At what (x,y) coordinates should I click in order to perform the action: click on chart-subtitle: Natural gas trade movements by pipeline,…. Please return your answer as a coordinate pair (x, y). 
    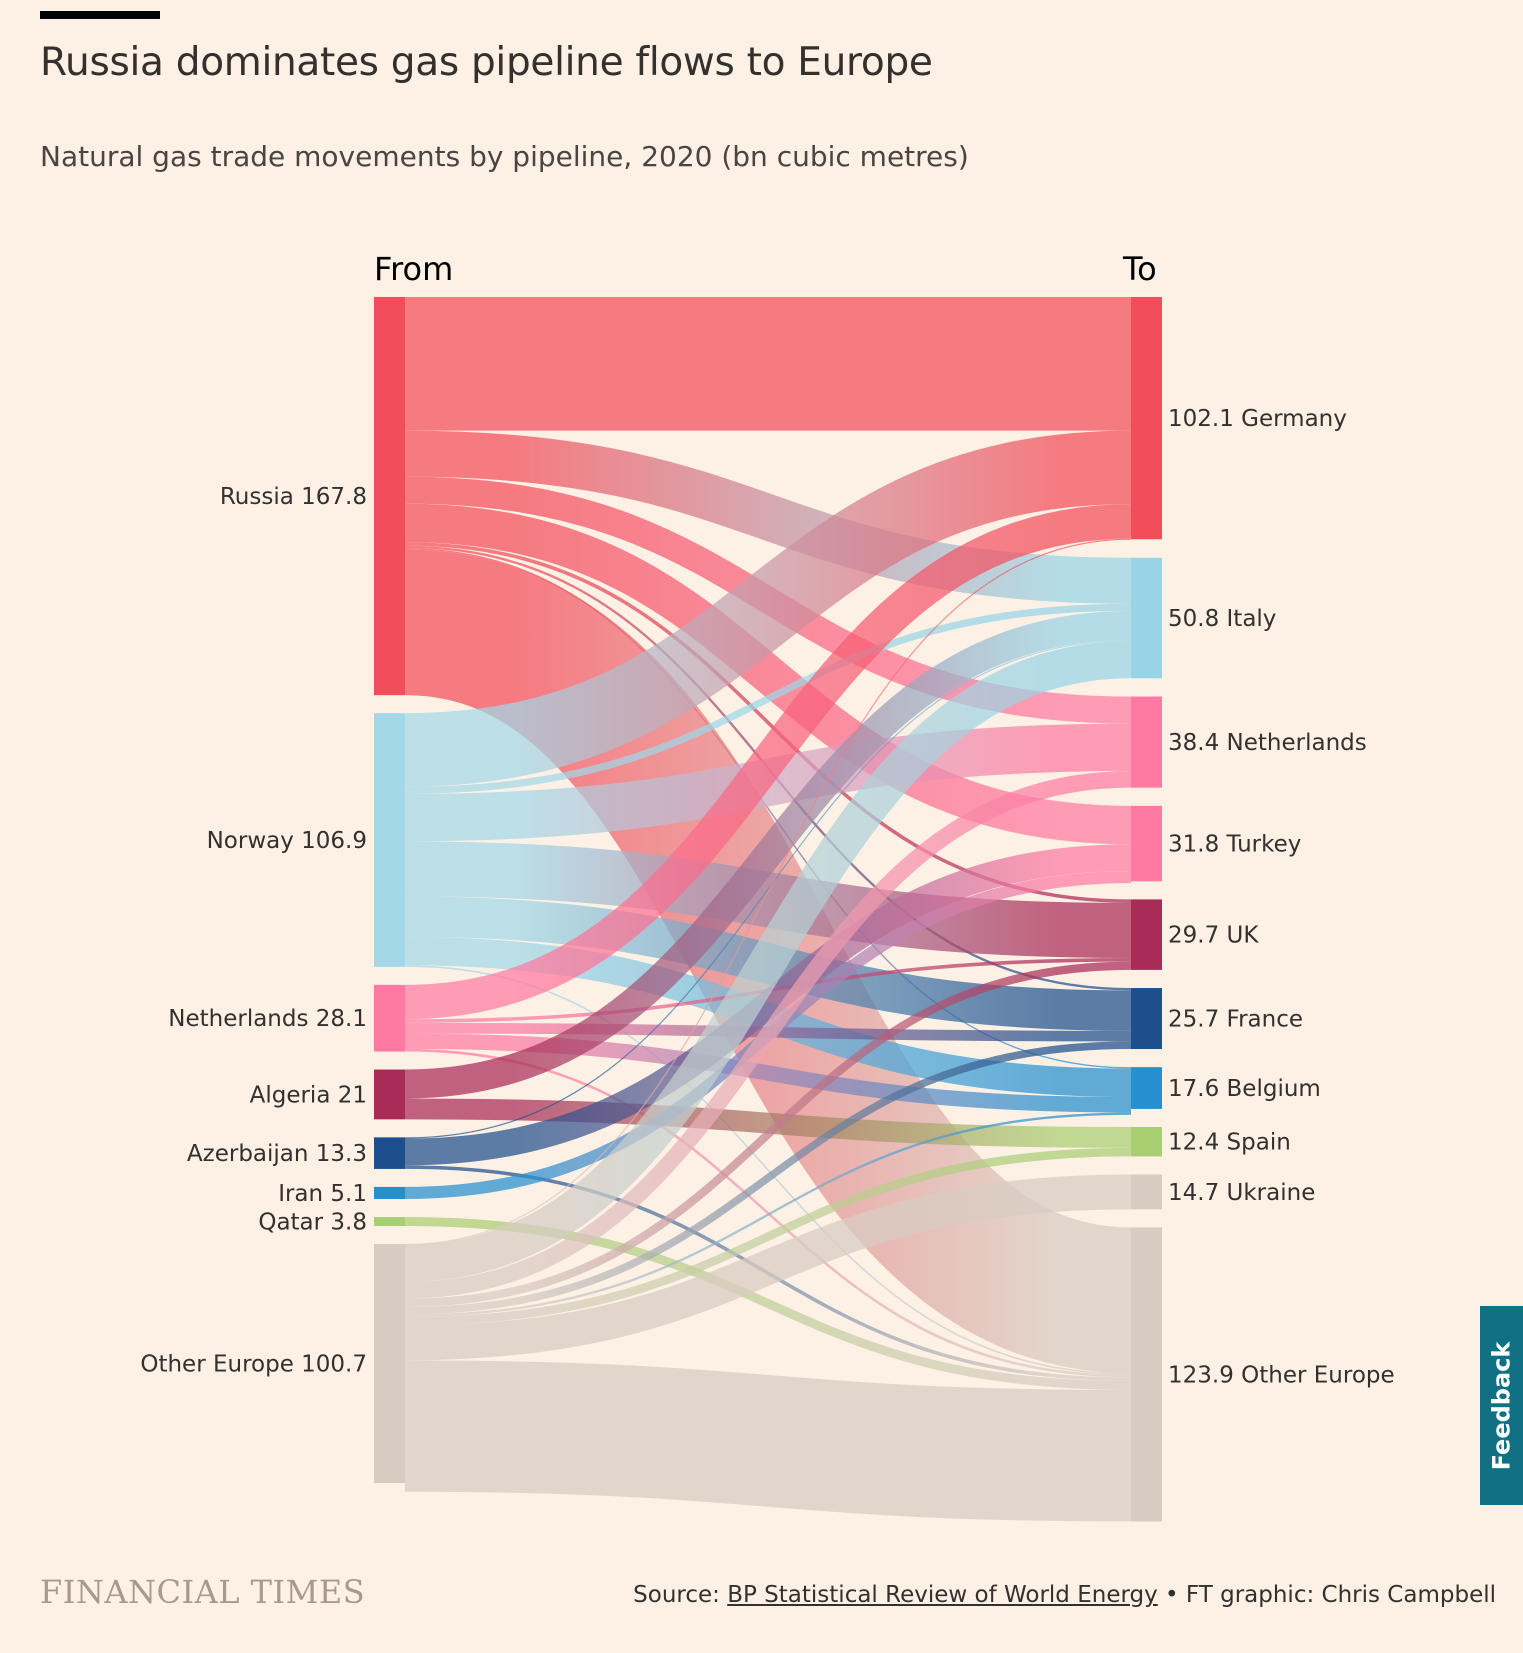
    Looking at the image, I should click on (504, 156).